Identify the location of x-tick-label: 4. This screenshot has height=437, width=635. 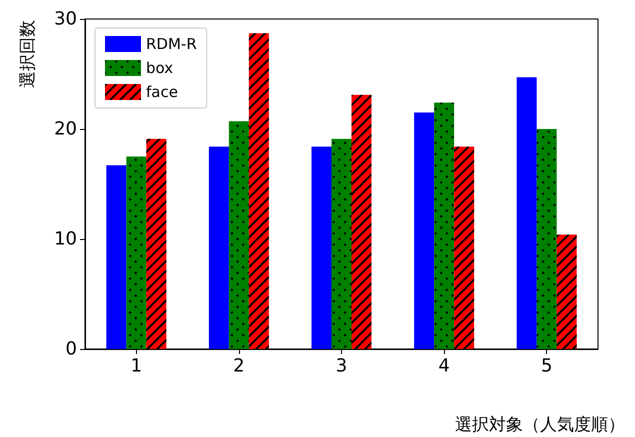
(444, 366).